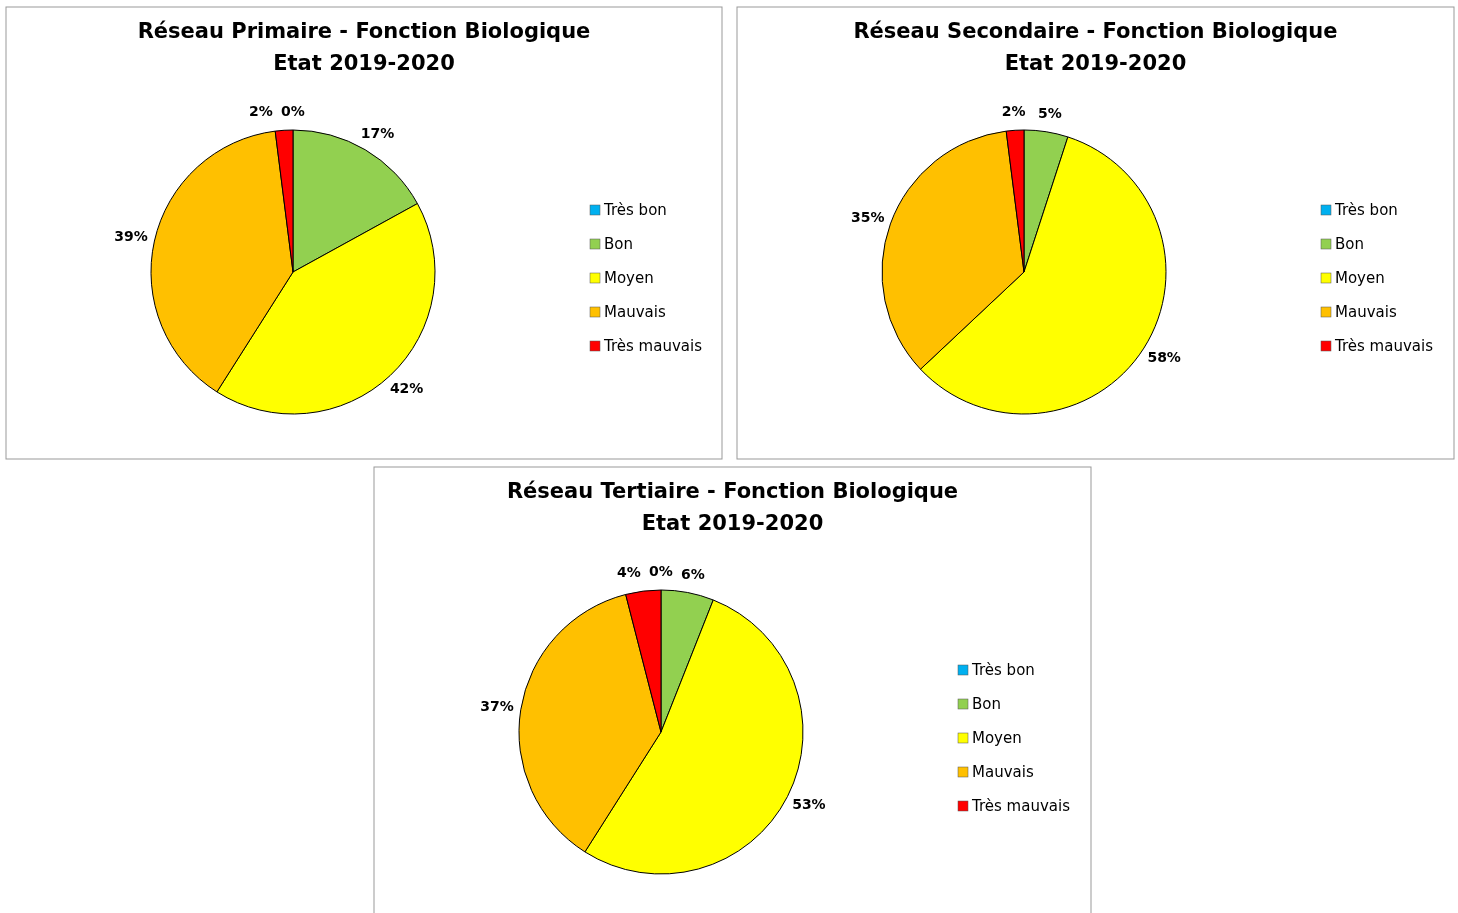 The width and height of the screenshot is (1458, 913). Describe the element at coordinates (406, 387) in the screenshot. I see `data-label: 42%` at that location.